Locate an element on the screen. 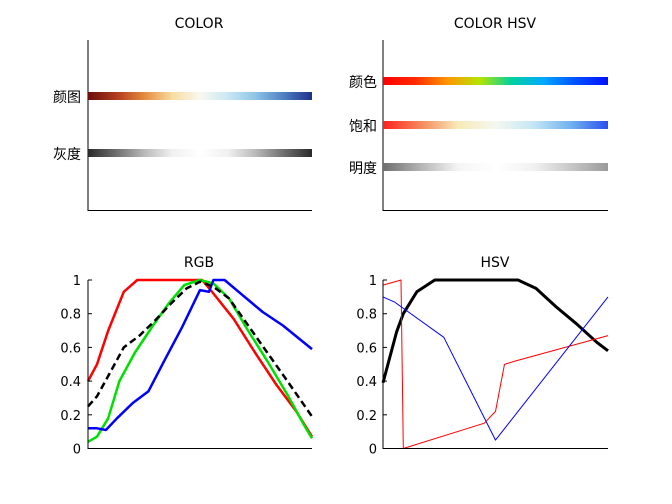  gradient-bar-saturation is located at coordinates (495, 125).